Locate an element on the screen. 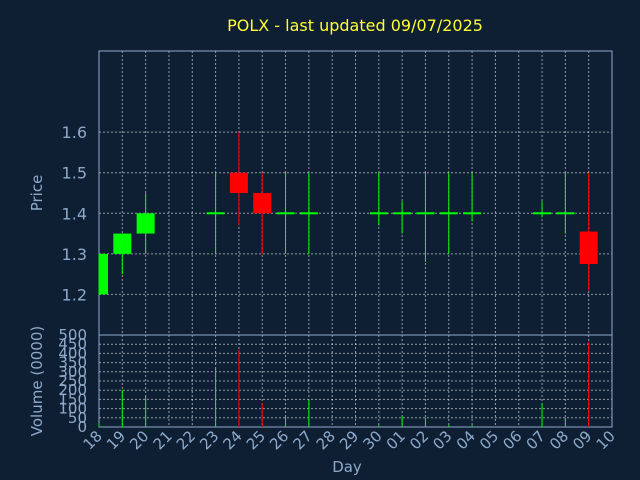 This screenshot has height=480, width=640. x-tick-label: 21 is located at coordinates (163, 440).